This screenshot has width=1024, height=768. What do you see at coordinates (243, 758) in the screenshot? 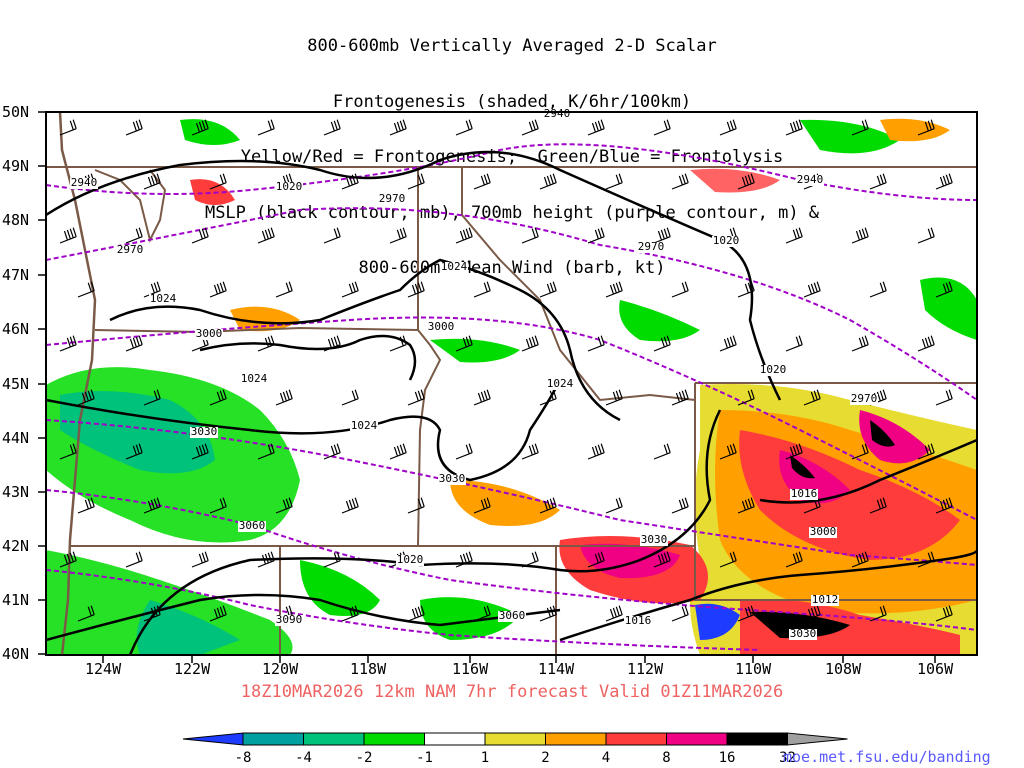
I see `colorbar-label: -8` at bounding box center [243, 758].